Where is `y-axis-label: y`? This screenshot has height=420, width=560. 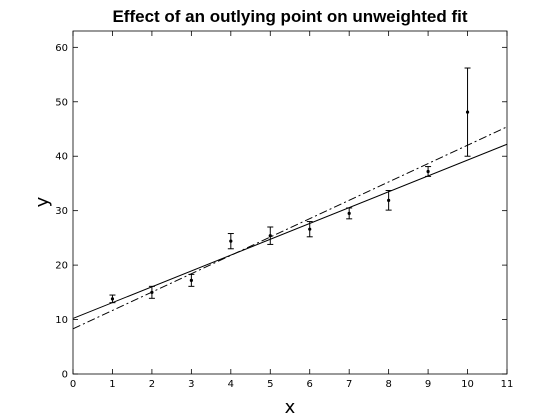
y-axis-label: y is located at coordinates (42, 201).